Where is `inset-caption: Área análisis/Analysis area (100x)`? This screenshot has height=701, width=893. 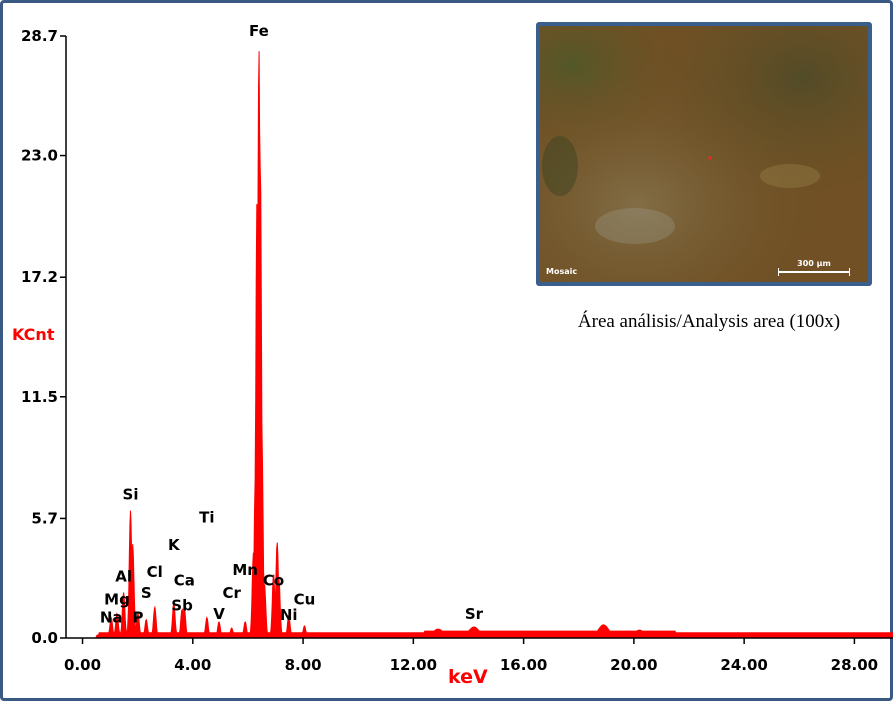 inset-caption: Área análisis/Analysis area (100x) is located at coordinates (709, 321).